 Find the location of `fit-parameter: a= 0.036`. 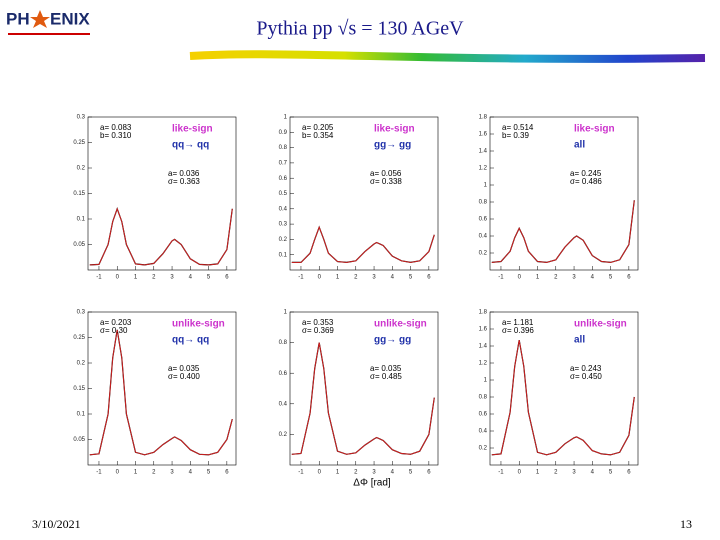

fit-parameter: a= 0.036 is located at coordinates (184, 173).